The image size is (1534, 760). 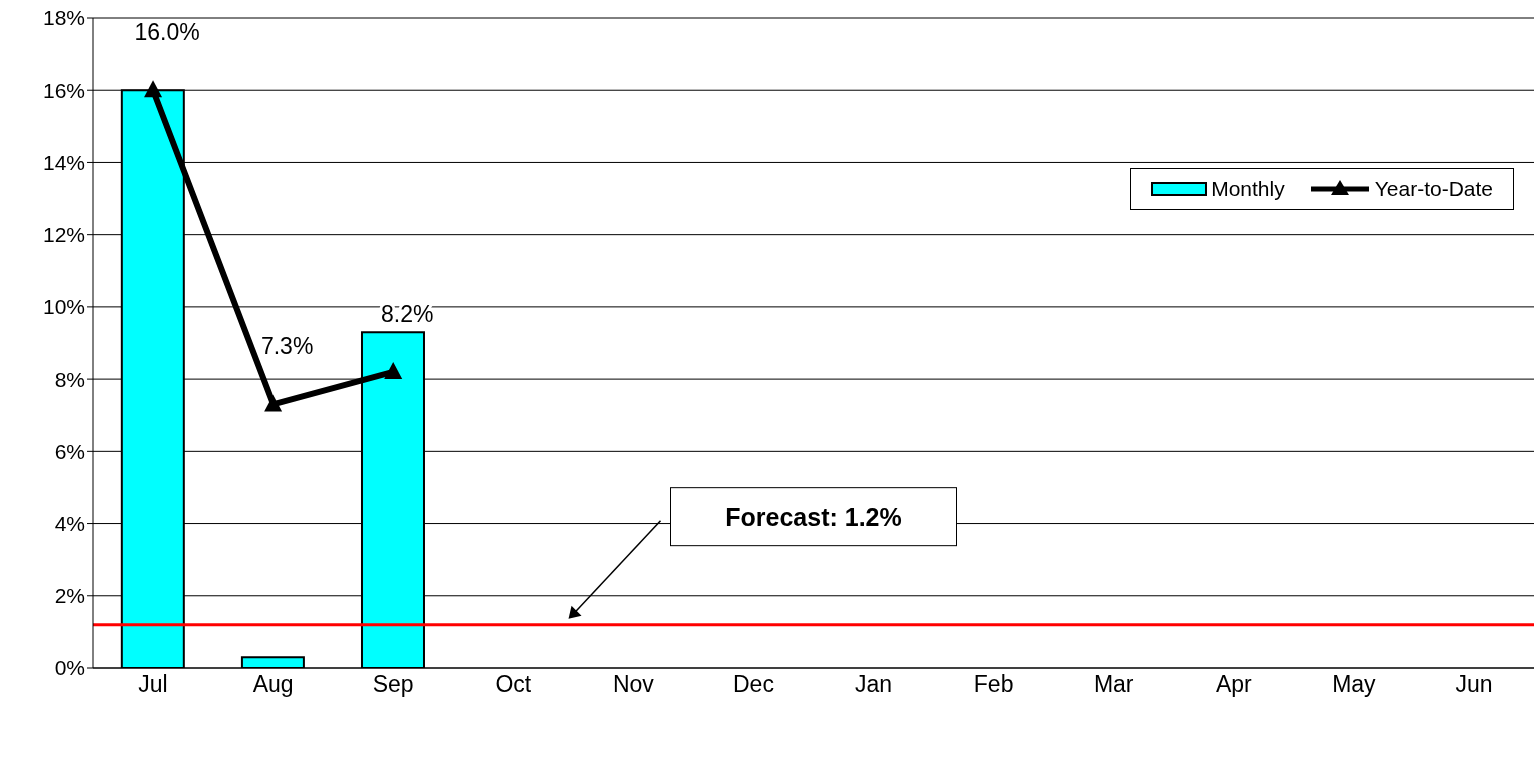 I want to click on legend-label: Year-to-Date, so click(x=1433, y=189).